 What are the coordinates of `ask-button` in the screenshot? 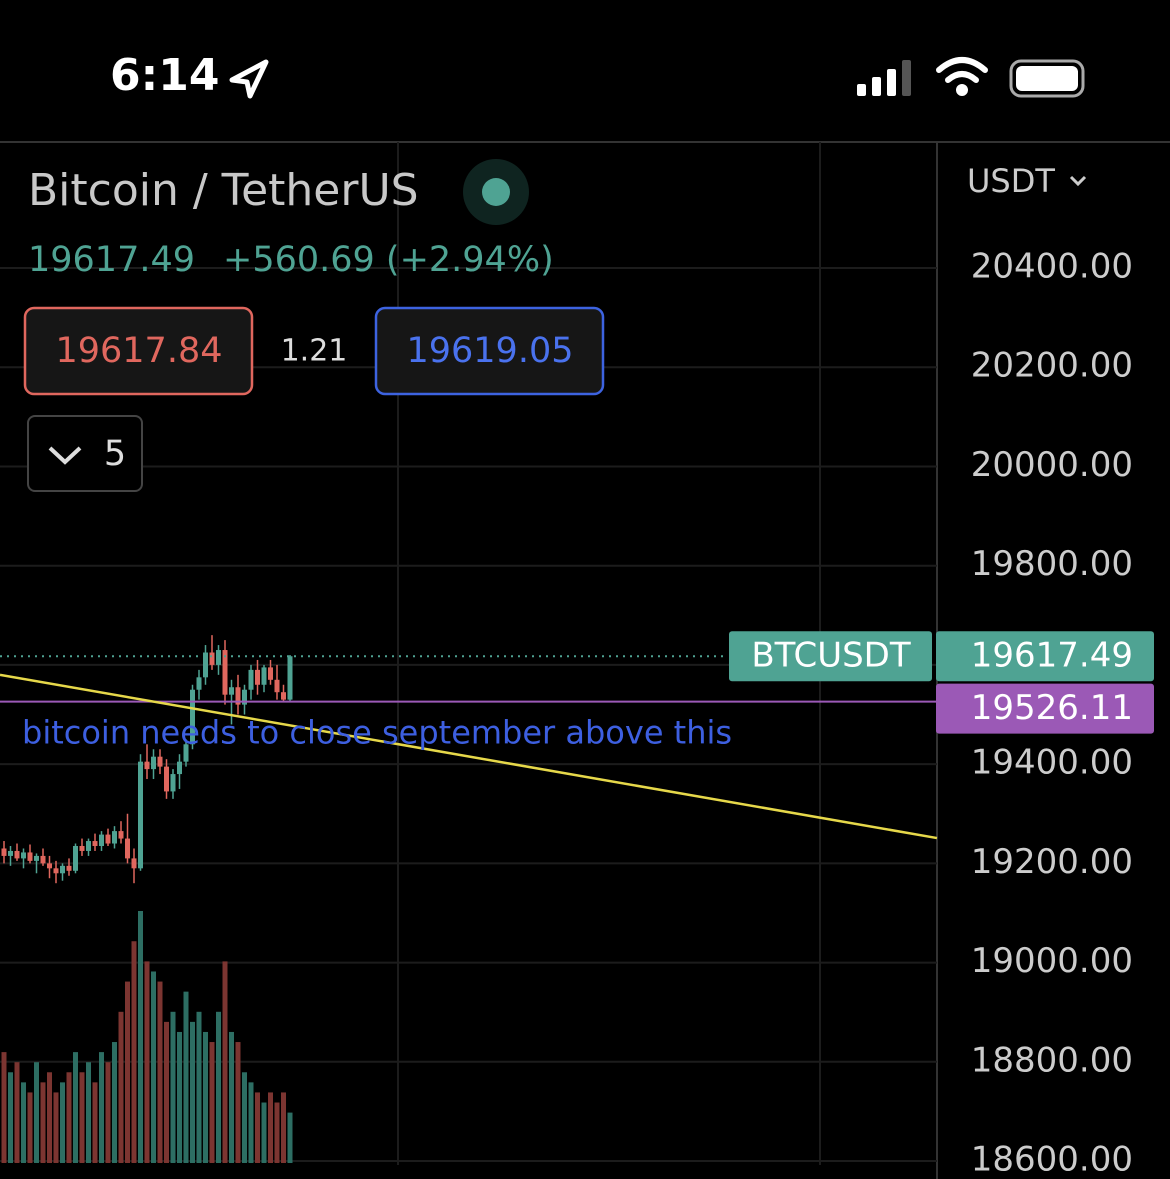 It's located at (489, 351).